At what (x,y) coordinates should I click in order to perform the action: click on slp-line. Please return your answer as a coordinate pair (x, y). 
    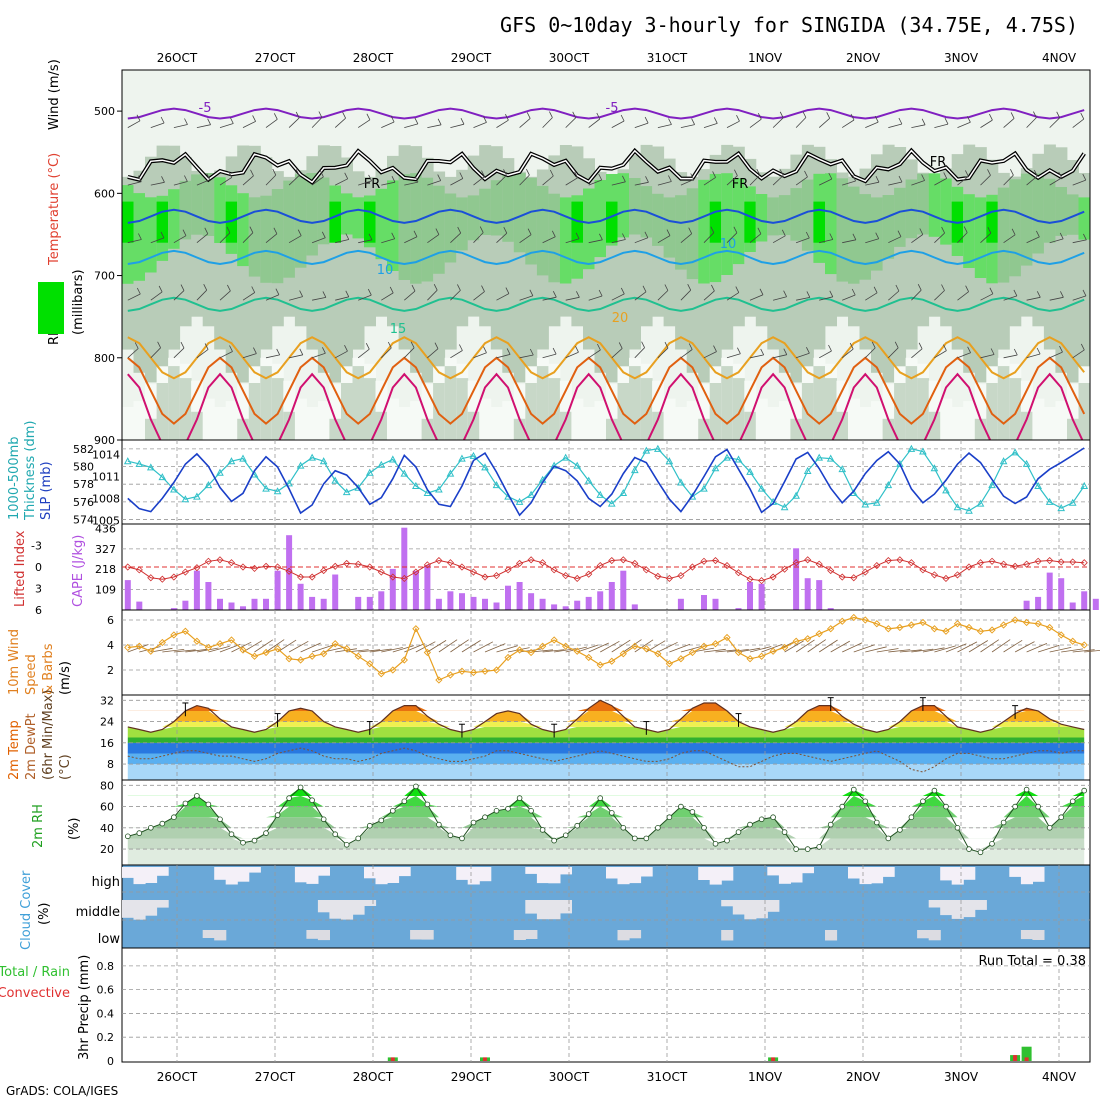
    Looking at the image, I should click on (606, 482).